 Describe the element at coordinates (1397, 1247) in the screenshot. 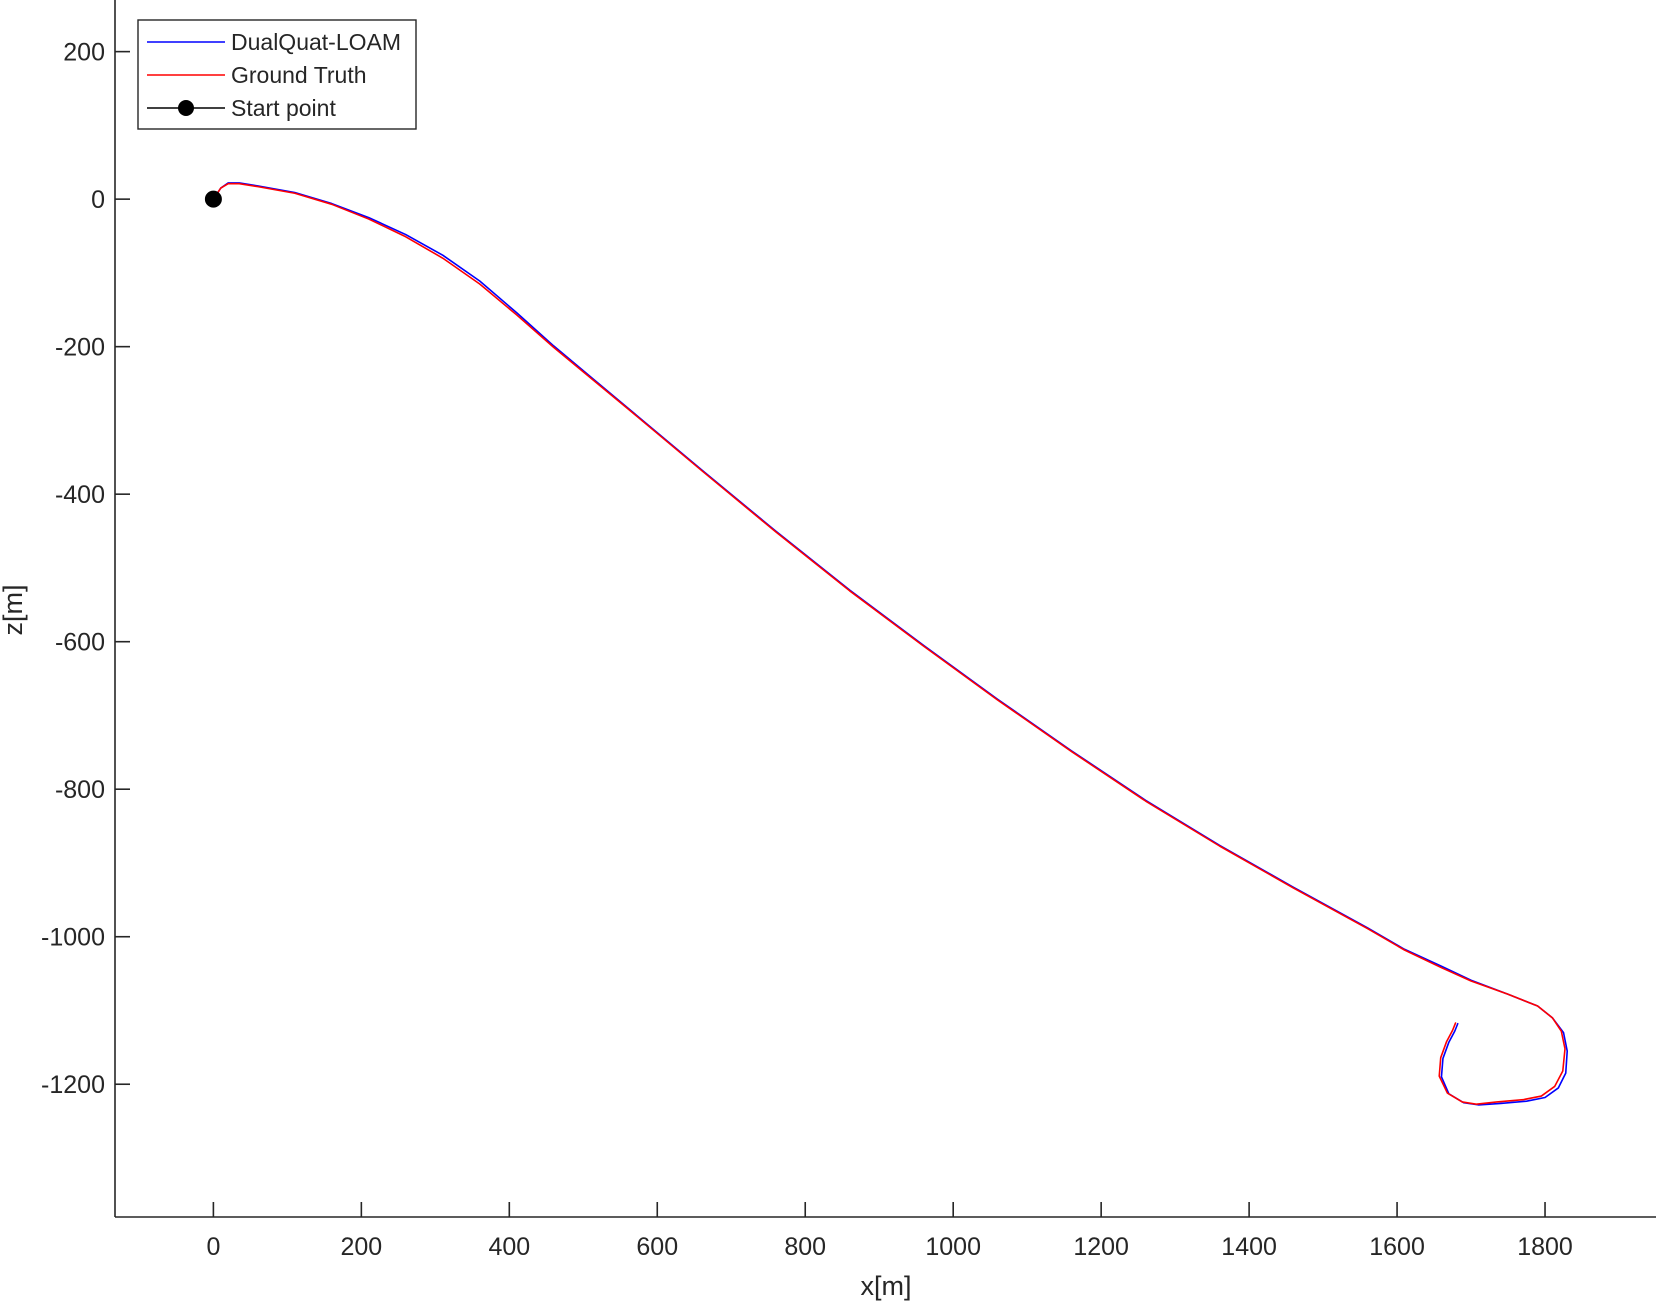

I see `x-tick-label: 1600` at that location.